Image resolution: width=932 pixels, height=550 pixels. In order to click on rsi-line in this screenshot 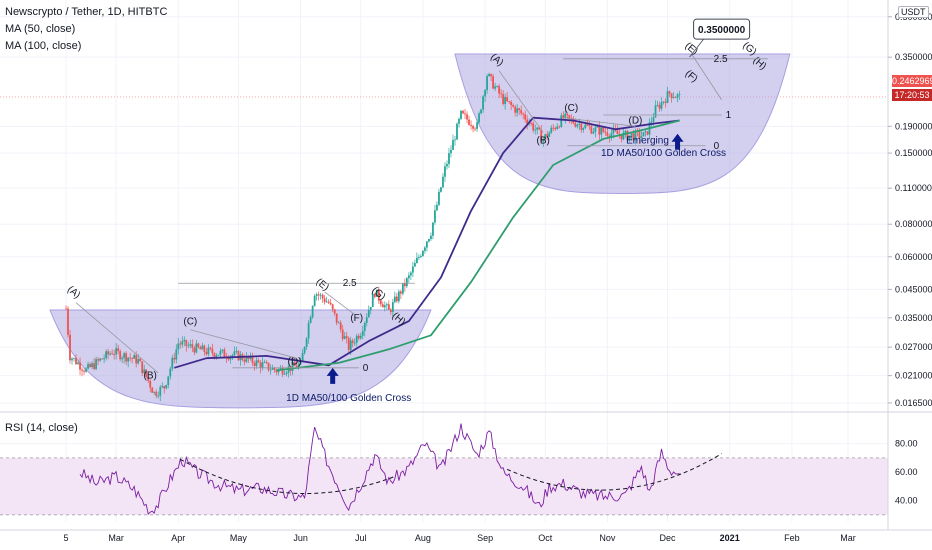, I will do `click(379, 469)`.